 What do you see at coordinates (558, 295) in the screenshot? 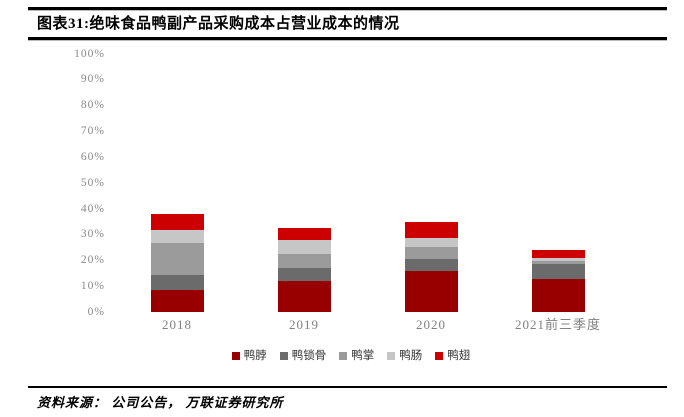
I see `bar-segment-鸭脖-2021前三季度` at bounding box center [558, 295].